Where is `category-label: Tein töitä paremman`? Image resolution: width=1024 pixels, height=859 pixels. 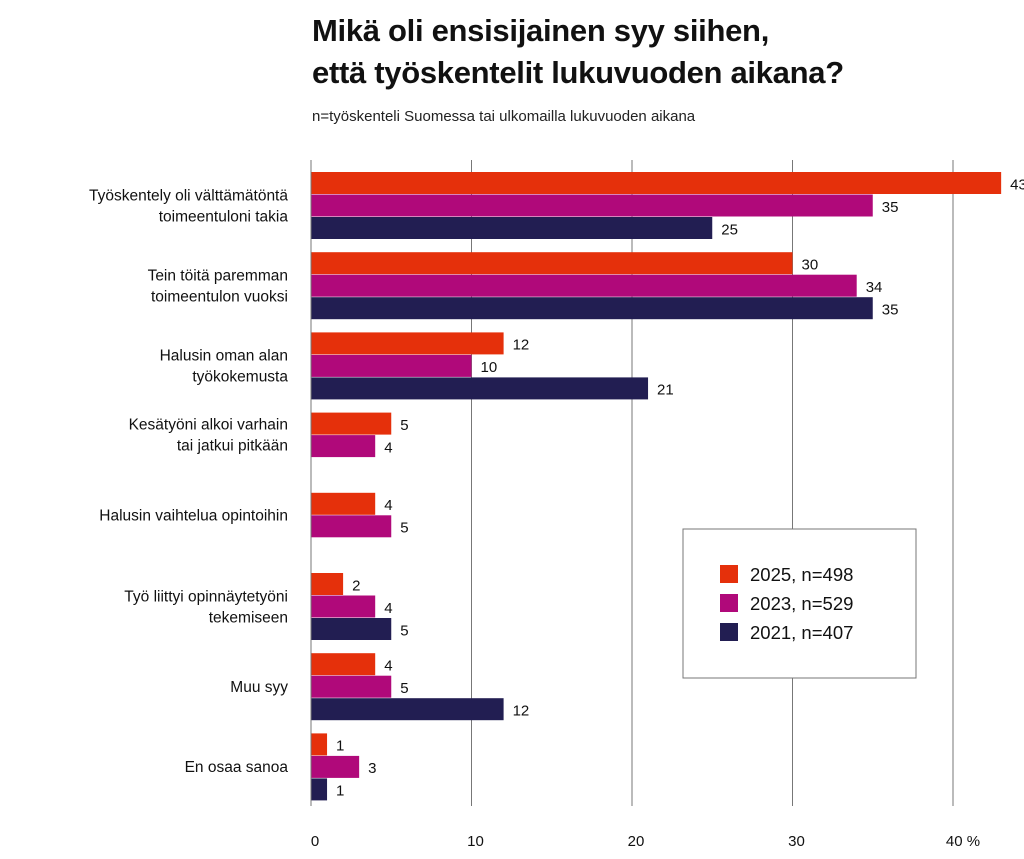
category-label: Tein töitä paremman is located at coordinates (218, 275).